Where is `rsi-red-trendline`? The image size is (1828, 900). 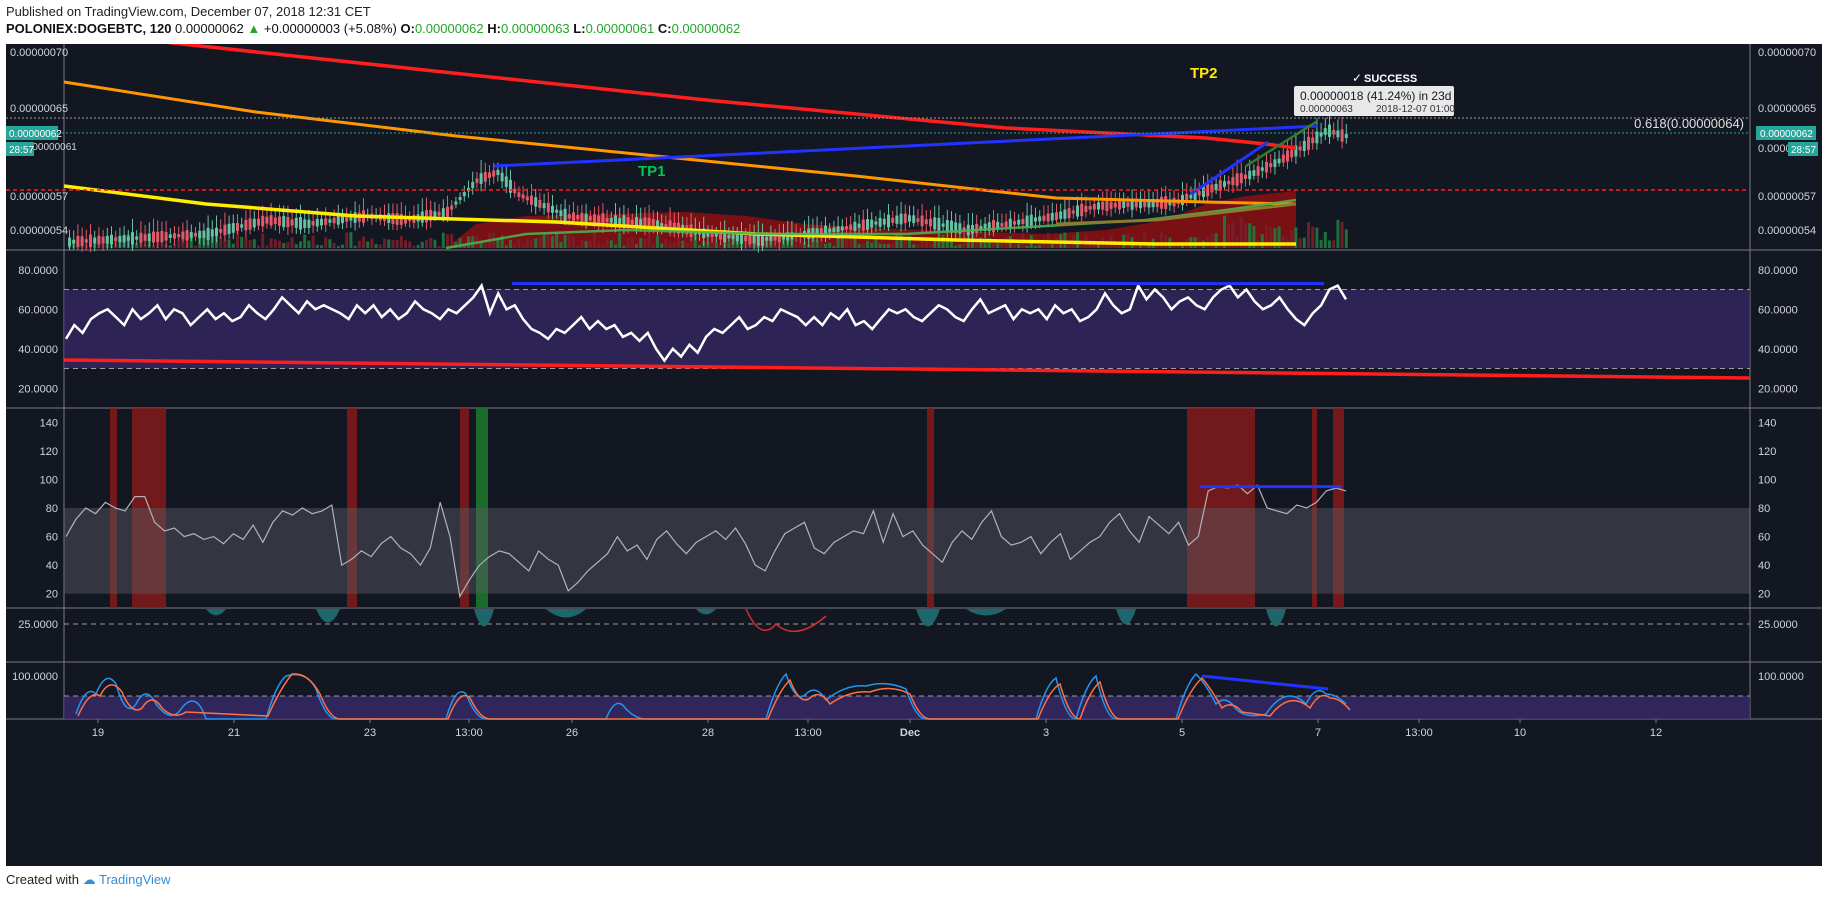 rsi-red-trendline is located at coordinates (907, 369).